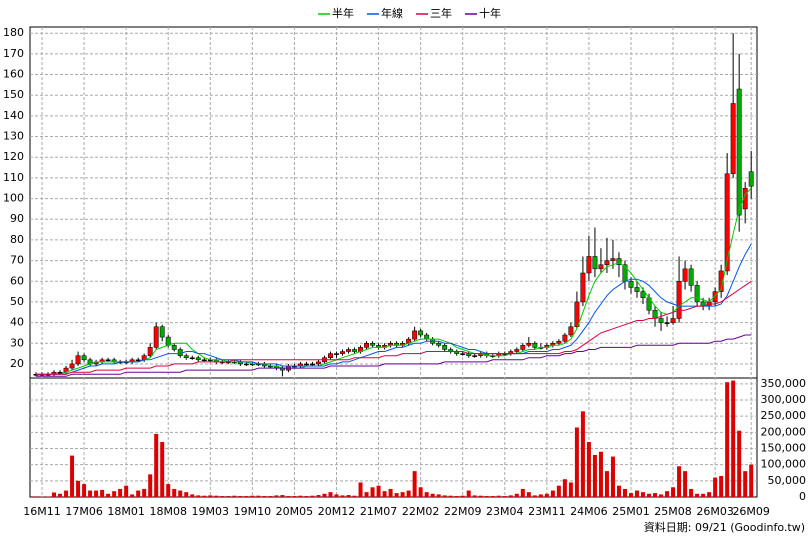 This screenshot has height=544, width=808. I want to click on legend-label: 十年, so click(490, 13).